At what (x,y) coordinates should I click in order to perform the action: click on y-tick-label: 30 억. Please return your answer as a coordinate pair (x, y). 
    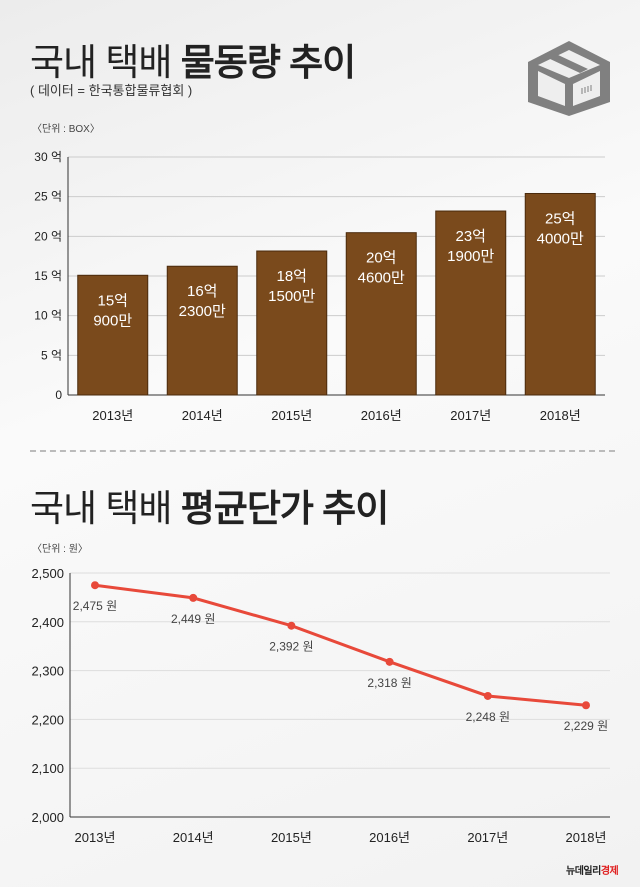
    Looking at the image, I should click on (48, 157).